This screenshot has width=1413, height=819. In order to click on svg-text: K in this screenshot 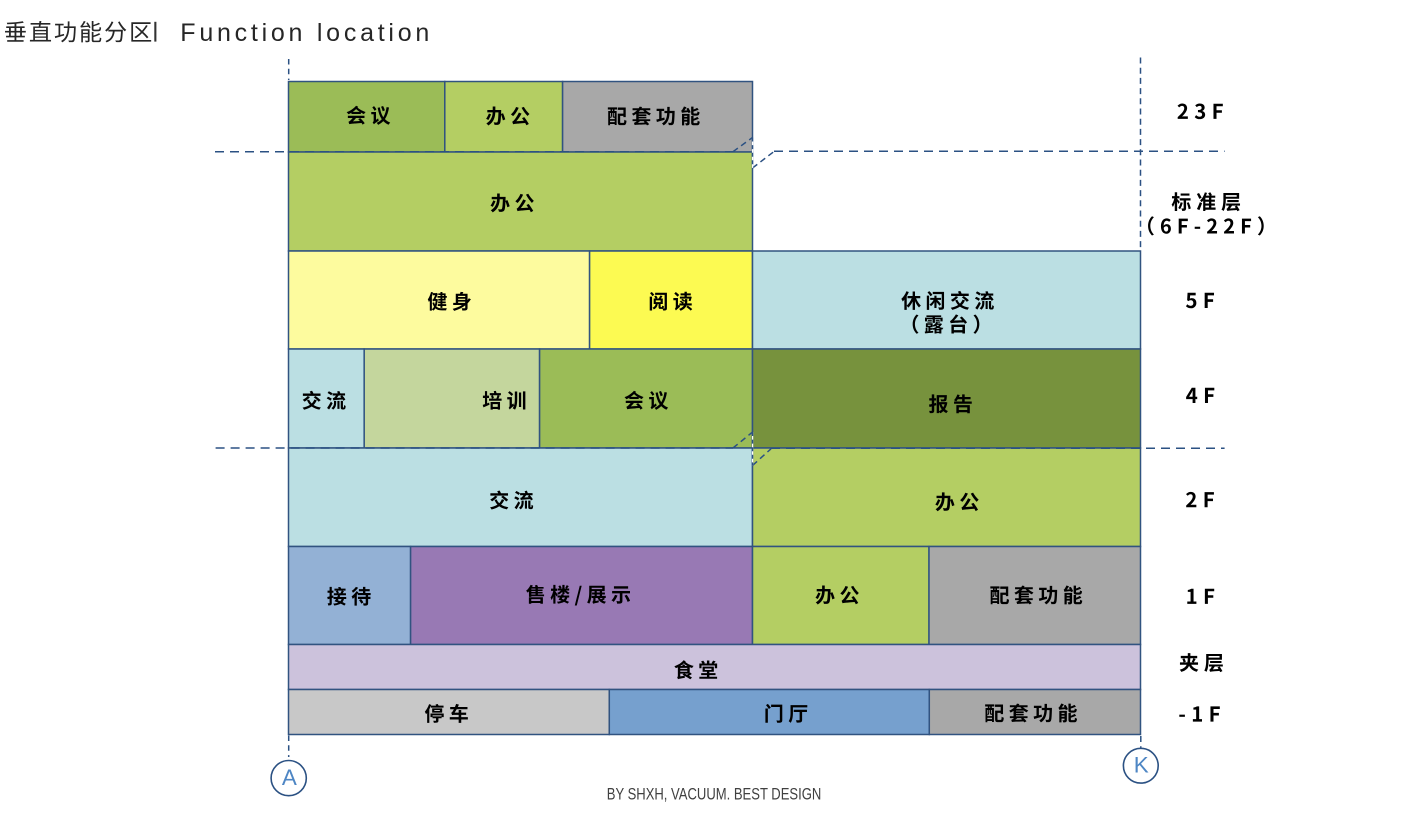, I will do `click(1141, 764)`.